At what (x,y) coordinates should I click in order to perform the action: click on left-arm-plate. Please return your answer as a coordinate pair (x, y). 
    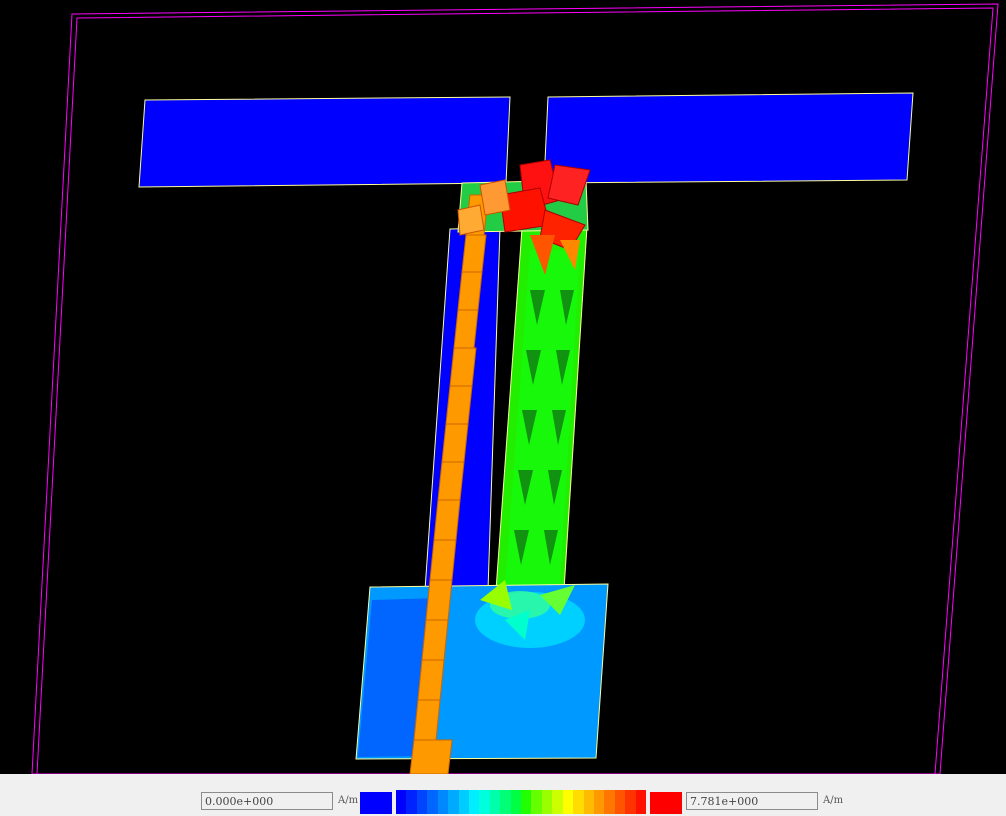
    Looking at the image, I should click on (324, 142).